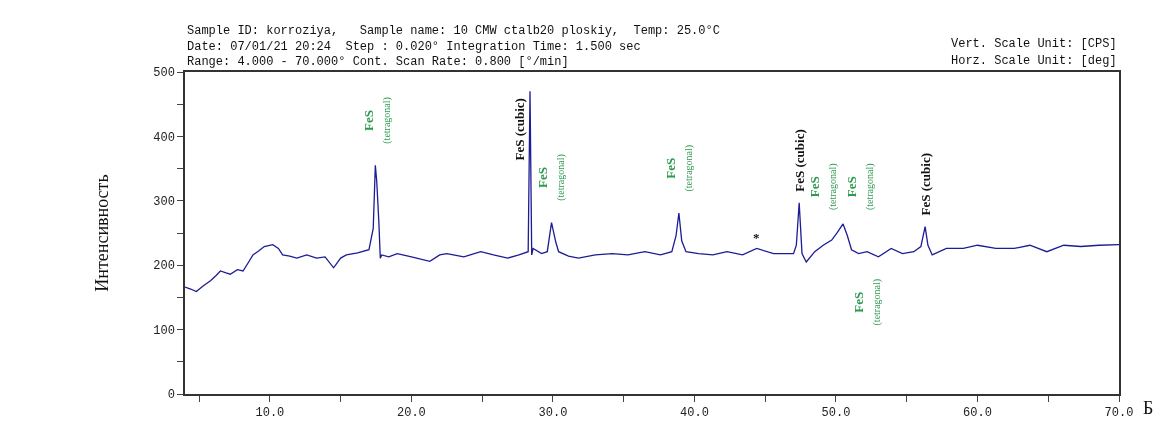  Describe the element at coordinates (164, 73) in the screenshot. I see `y-tick-label: 500` at that location.